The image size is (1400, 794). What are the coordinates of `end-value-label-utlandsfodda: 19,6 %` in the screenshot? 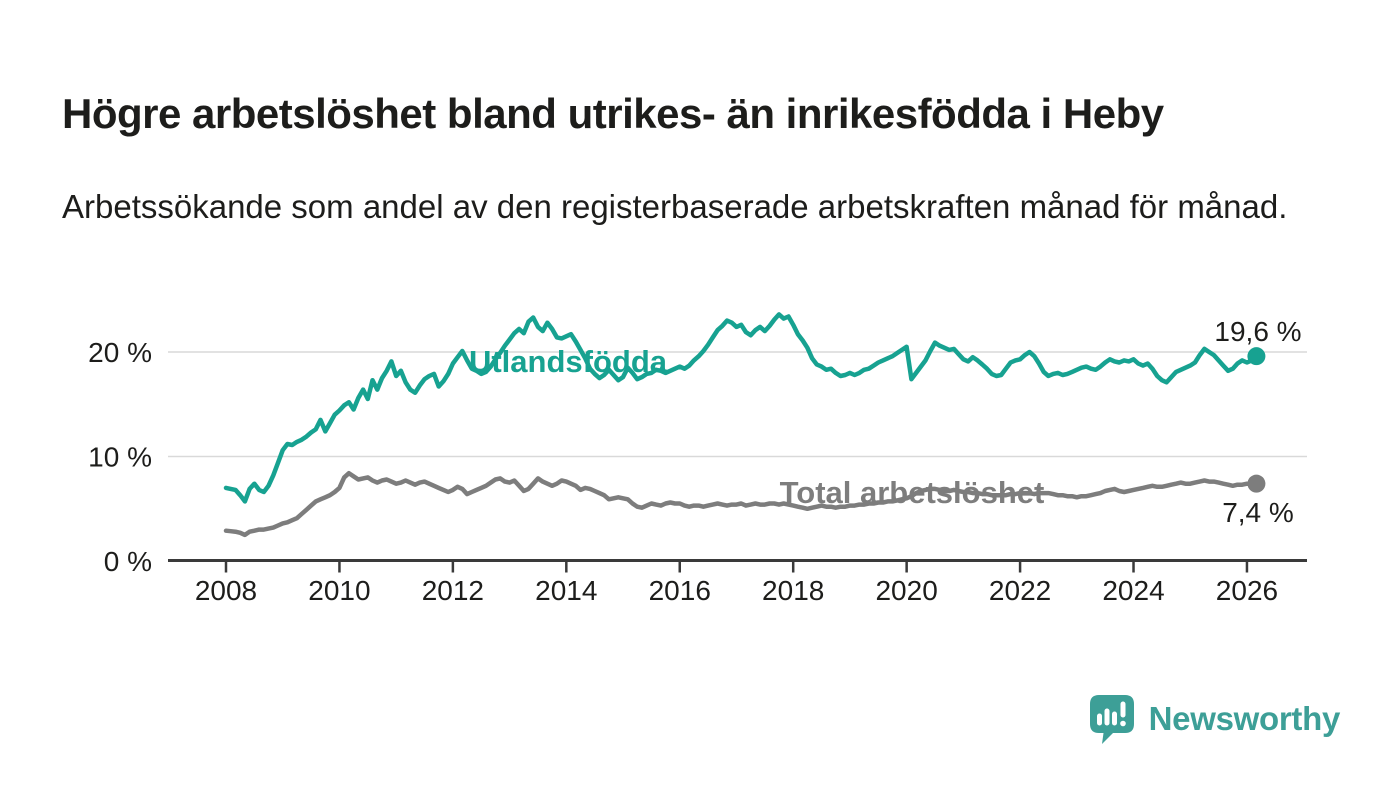 It's located at (1257, 331).